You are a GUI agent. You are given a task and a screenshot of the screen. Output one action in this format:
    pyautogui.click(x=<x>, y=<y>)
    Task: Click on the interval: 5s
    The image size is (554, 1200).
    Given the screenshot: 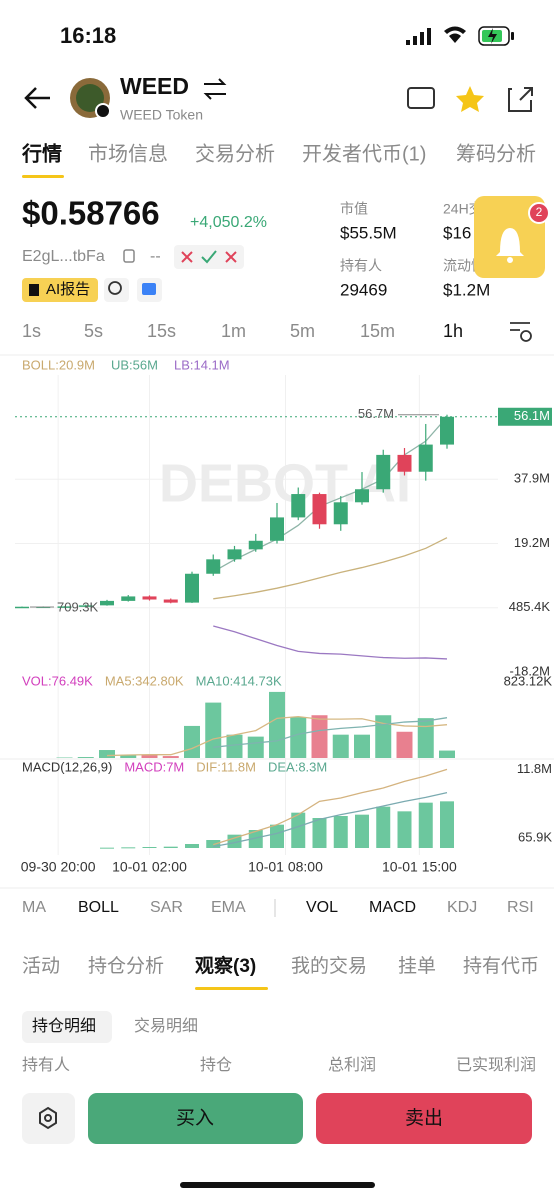 What is the action you would take?
    pyautogui.click(x=93, y=331)
    